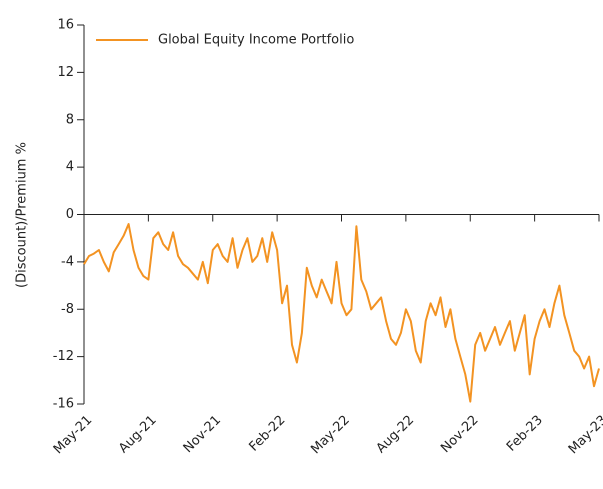 The height and width of the screenshot is (489, 603). What do you see at coordinates (268, 434) in the screenshot?
I see `x-tick-label: Feb-22` at bounding box center [268, 434].